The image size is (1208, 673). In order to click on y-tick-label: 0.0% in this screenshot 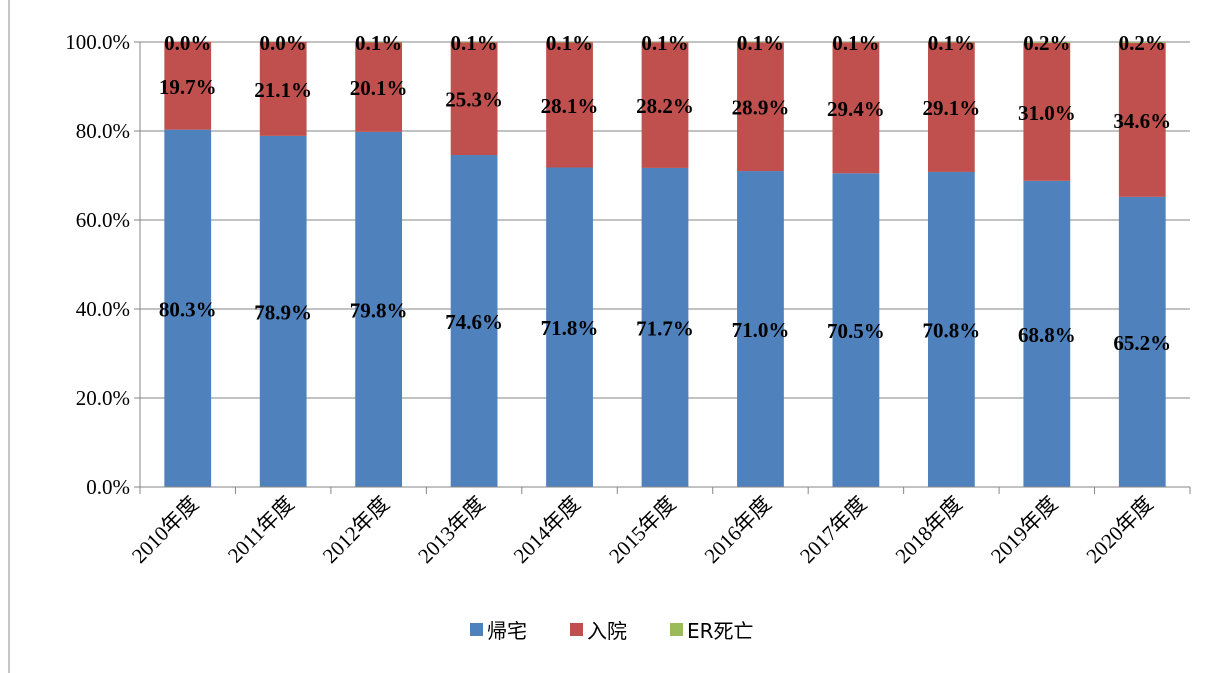, I will do `click(108, 487)`.